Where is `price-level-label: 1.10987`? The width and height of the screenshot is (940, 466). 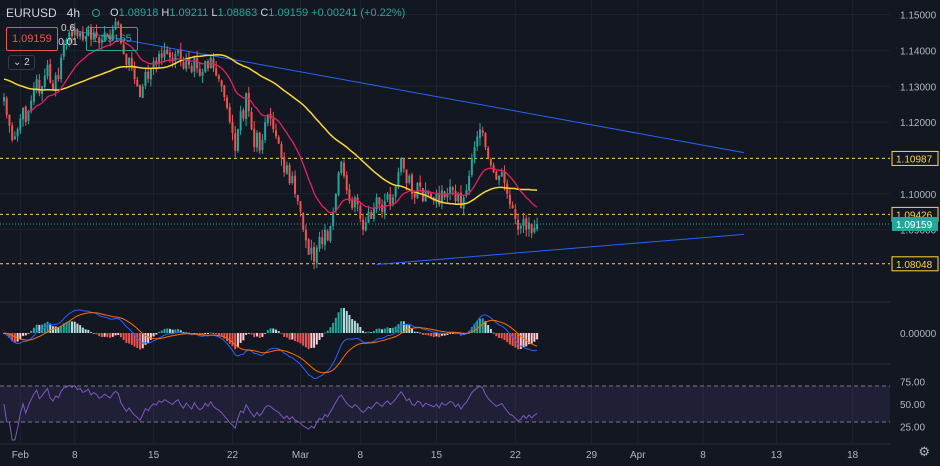 price-level-label: 1.10987 is located at coordinates (914, 159).